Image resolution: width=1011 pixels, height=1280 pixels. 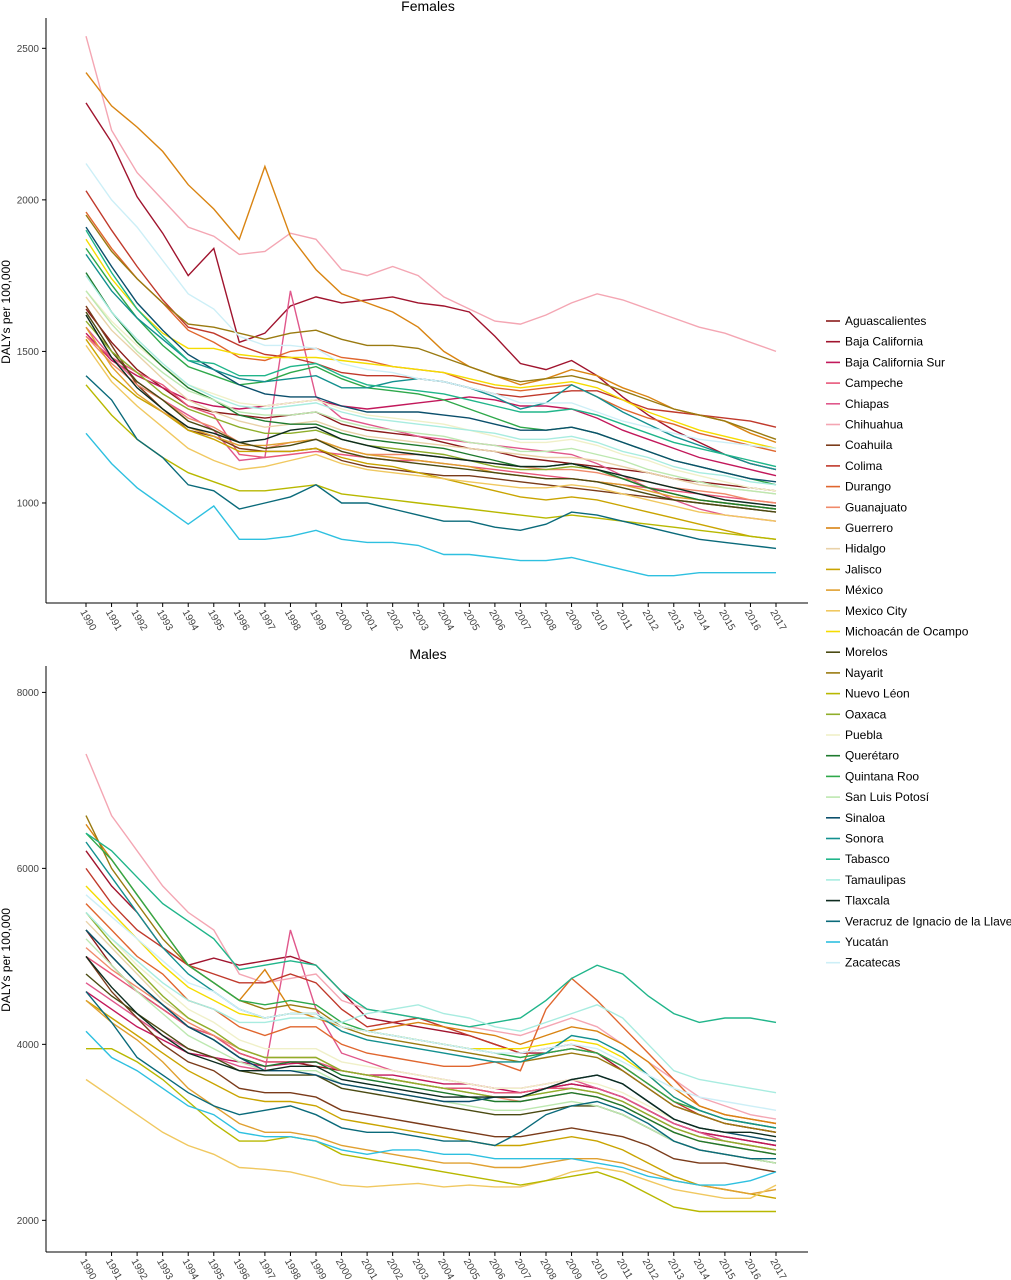 I want to click on legend-label: Campeche, so click(x=874, y=383).